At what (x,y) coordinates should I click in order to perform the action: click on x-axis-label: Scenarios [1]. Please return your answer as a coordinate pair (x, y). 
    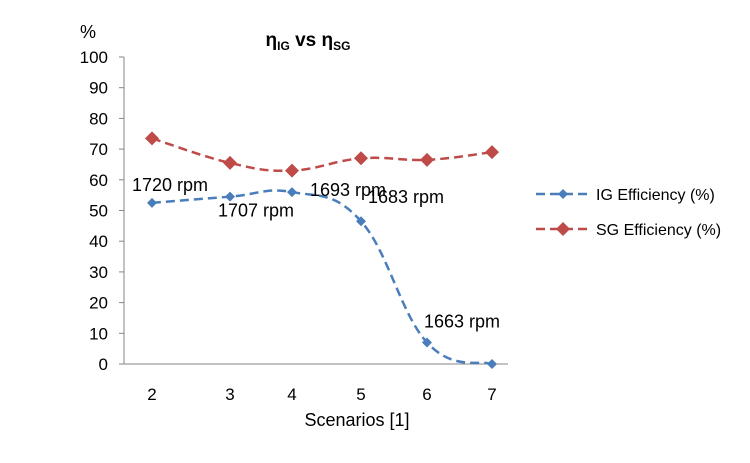
    Looking at the image, I should click on (356, 420).